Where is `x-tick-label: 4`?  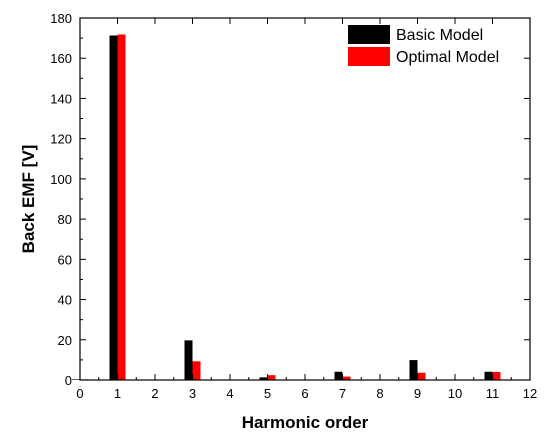 x-tick-label: 4 is located at coordinates (229, 393).